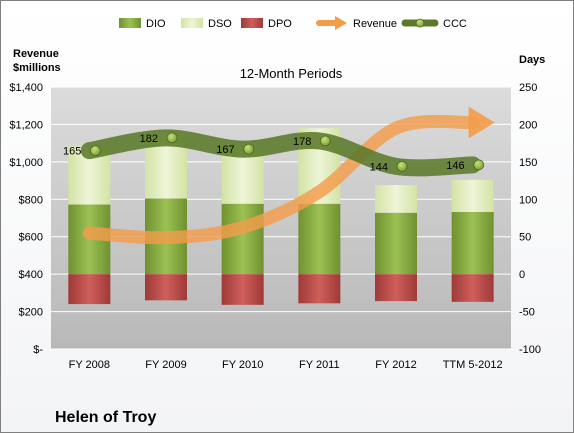 This screenshot has height=433, width=574. Describe the element at coordinates (530, 350) in the screenshot. I see `right-tick-label: -100` at that location.